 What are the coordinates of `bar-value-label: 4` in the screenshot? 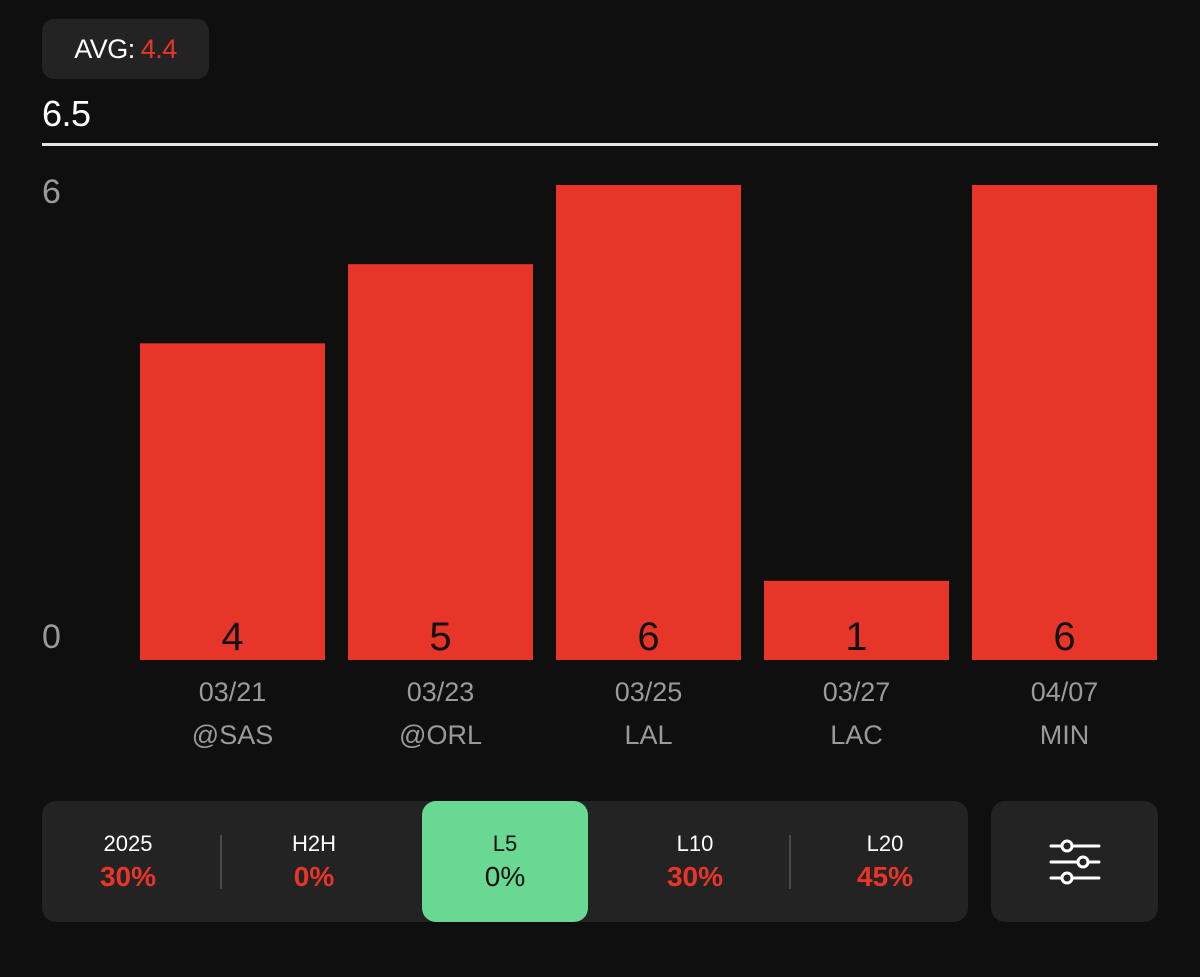 It's located at (232, 637).